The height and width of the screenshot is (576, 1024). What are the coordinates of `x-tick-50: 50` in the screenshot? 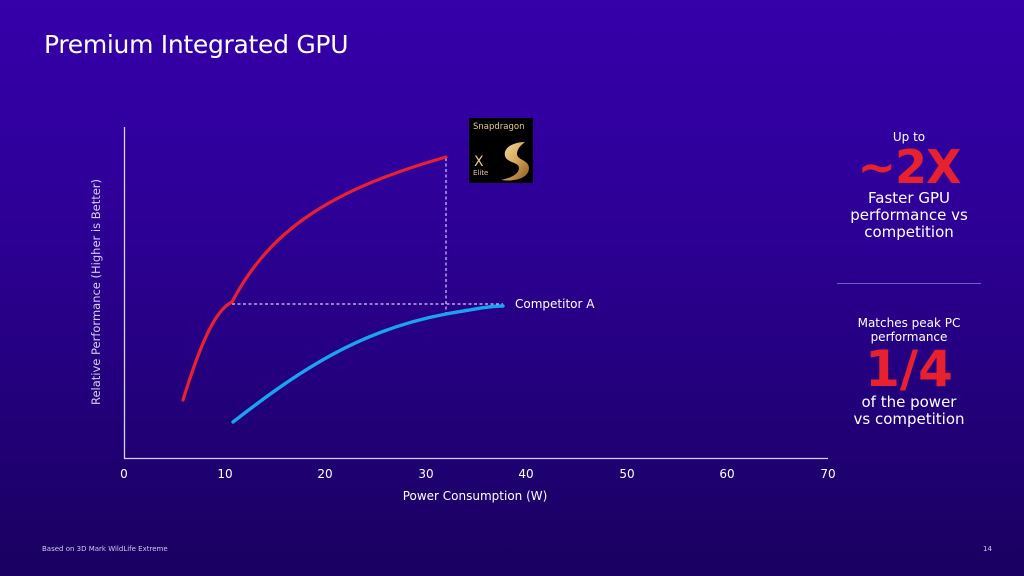 It's located at (627, 474).